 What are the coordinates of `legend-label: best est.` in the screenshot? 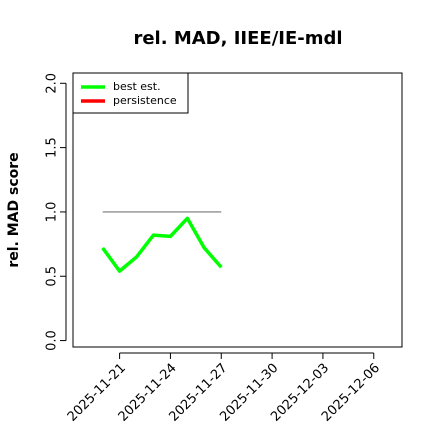 It's located at (137, 86).